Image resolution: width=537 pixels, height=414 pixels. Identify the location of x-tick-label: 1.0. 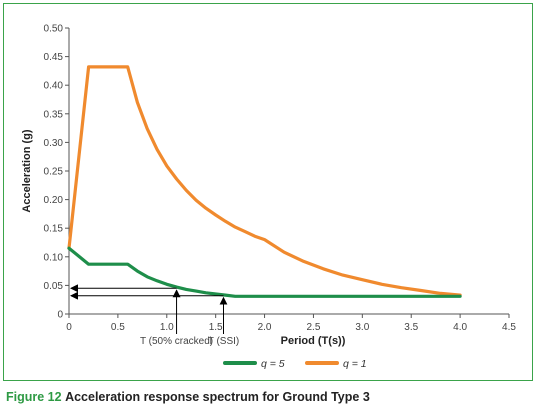
(167, 327).